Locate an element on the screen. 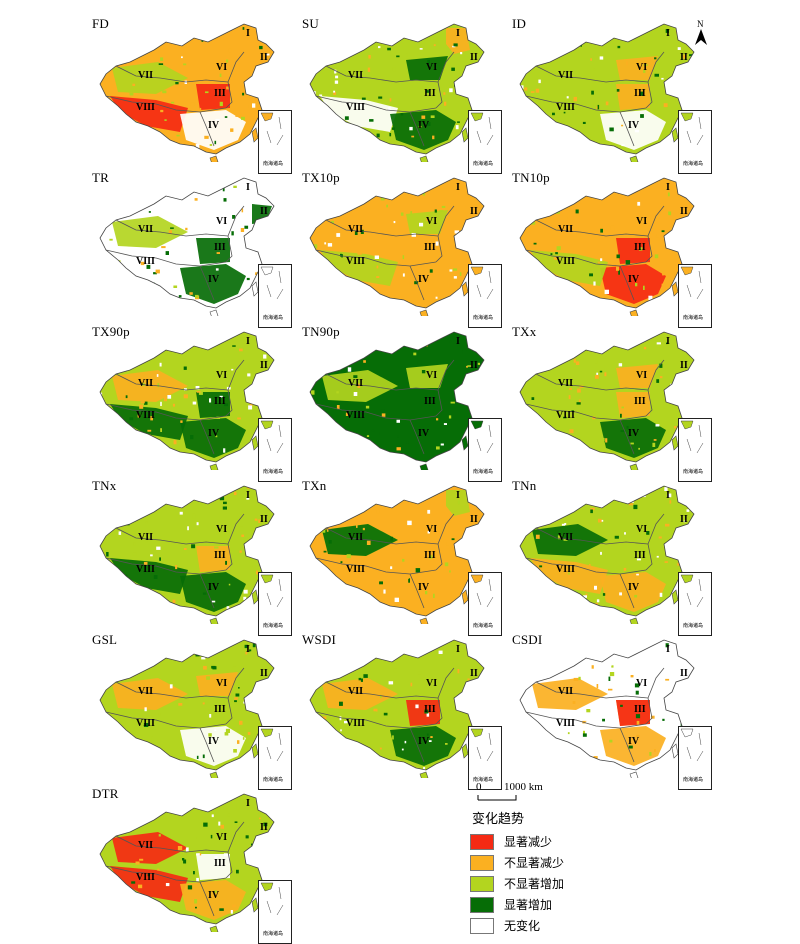 This screenshot has width=800, height=944. region-label: VIII is located at coordinates (355, 415).